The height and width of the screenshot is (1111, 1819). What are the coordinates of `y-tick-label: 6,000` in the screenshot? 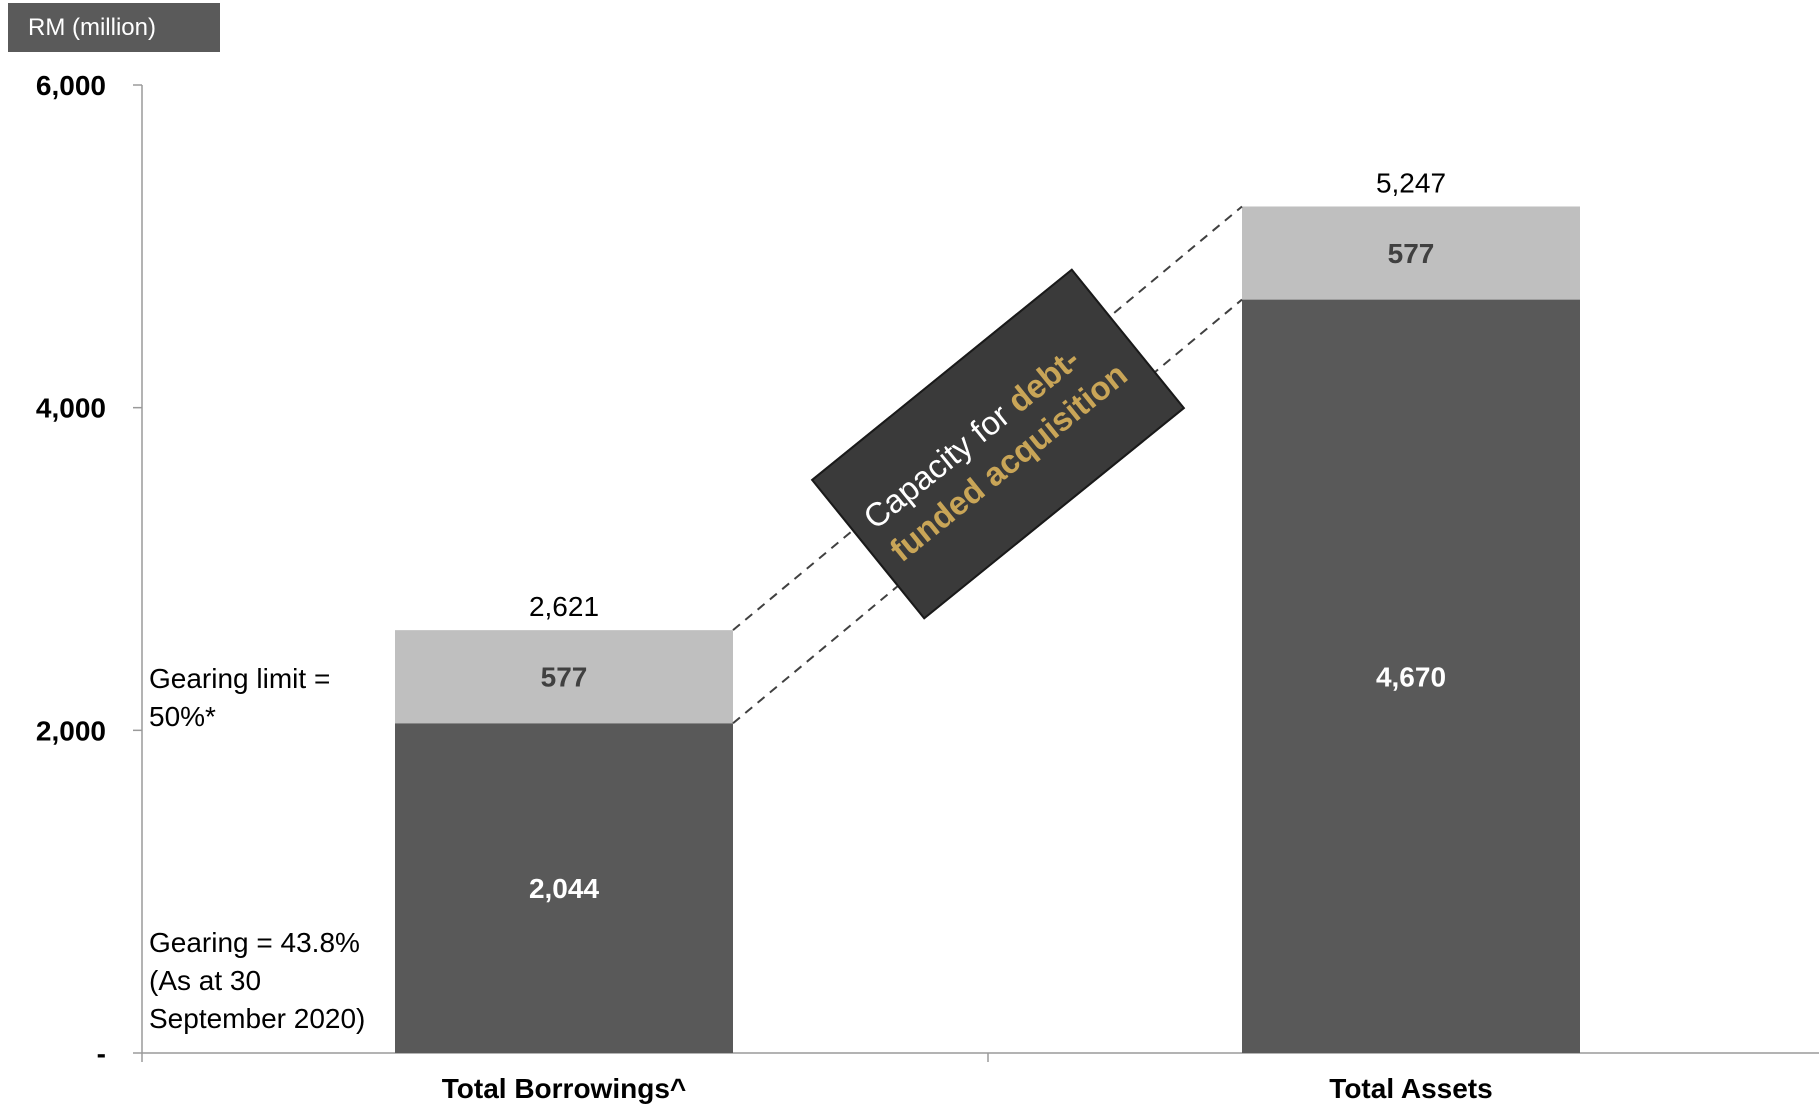 It's located at (71, 85).